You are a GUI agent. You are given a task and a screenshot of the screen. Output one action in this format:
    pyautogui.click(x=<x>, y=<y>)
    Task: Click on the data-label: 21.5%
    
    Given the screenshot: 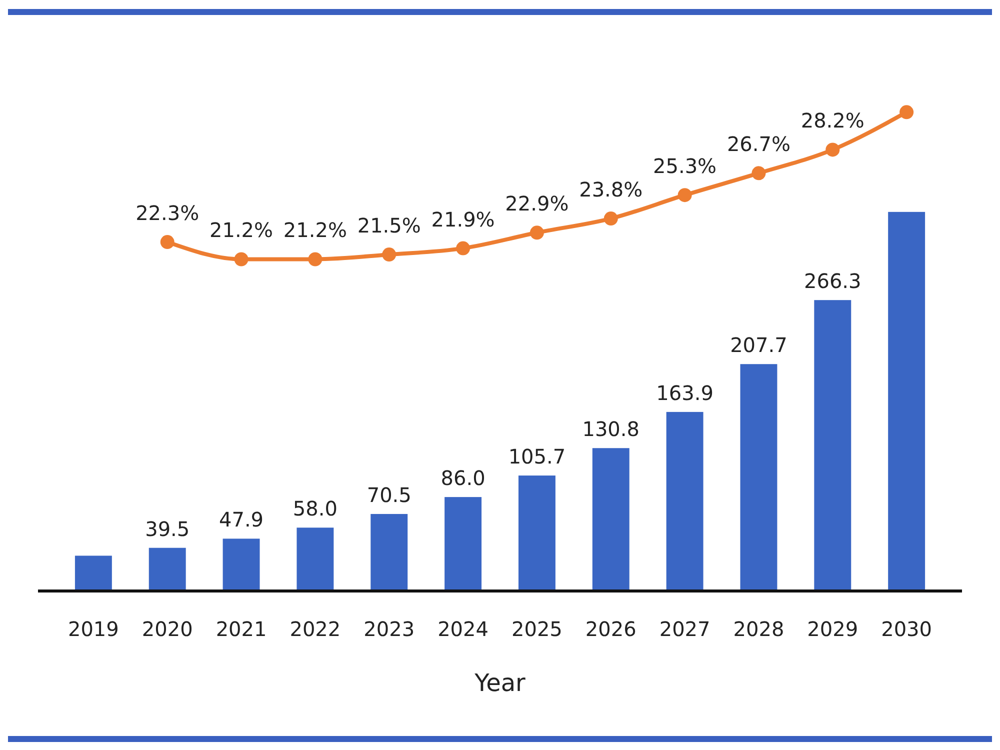 What is the action you would take?
    pyautogui.click(x=389, y=226)
    